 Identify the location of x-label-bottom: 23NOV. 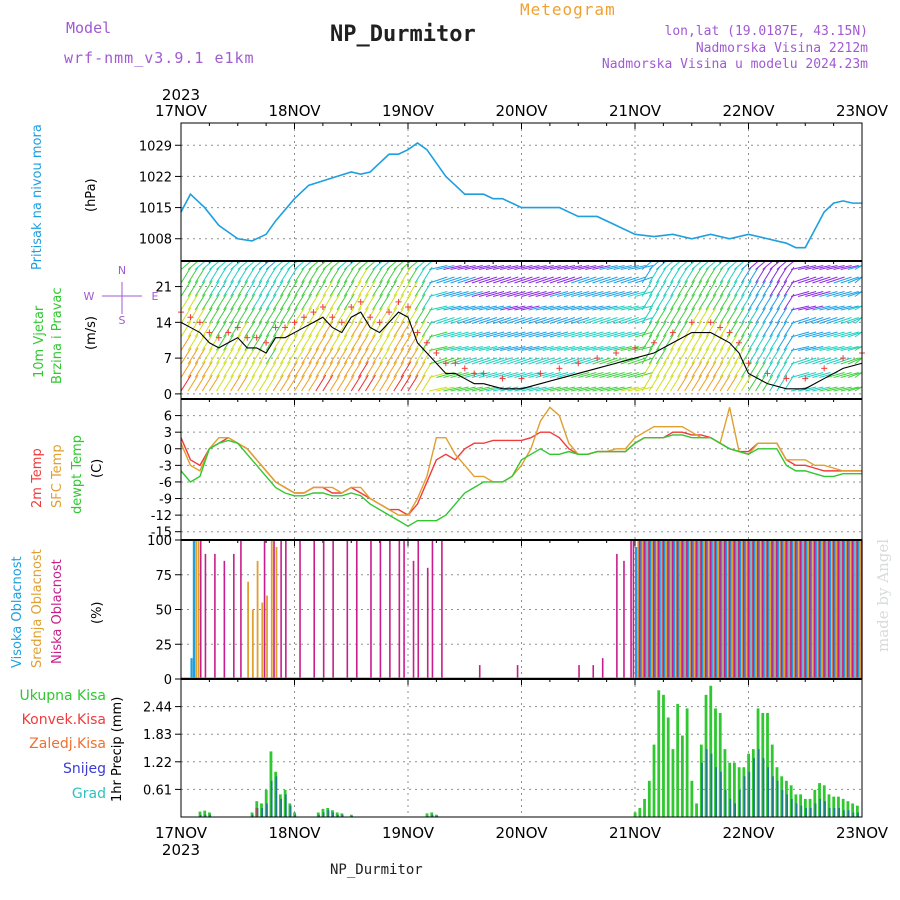
(862, 833).